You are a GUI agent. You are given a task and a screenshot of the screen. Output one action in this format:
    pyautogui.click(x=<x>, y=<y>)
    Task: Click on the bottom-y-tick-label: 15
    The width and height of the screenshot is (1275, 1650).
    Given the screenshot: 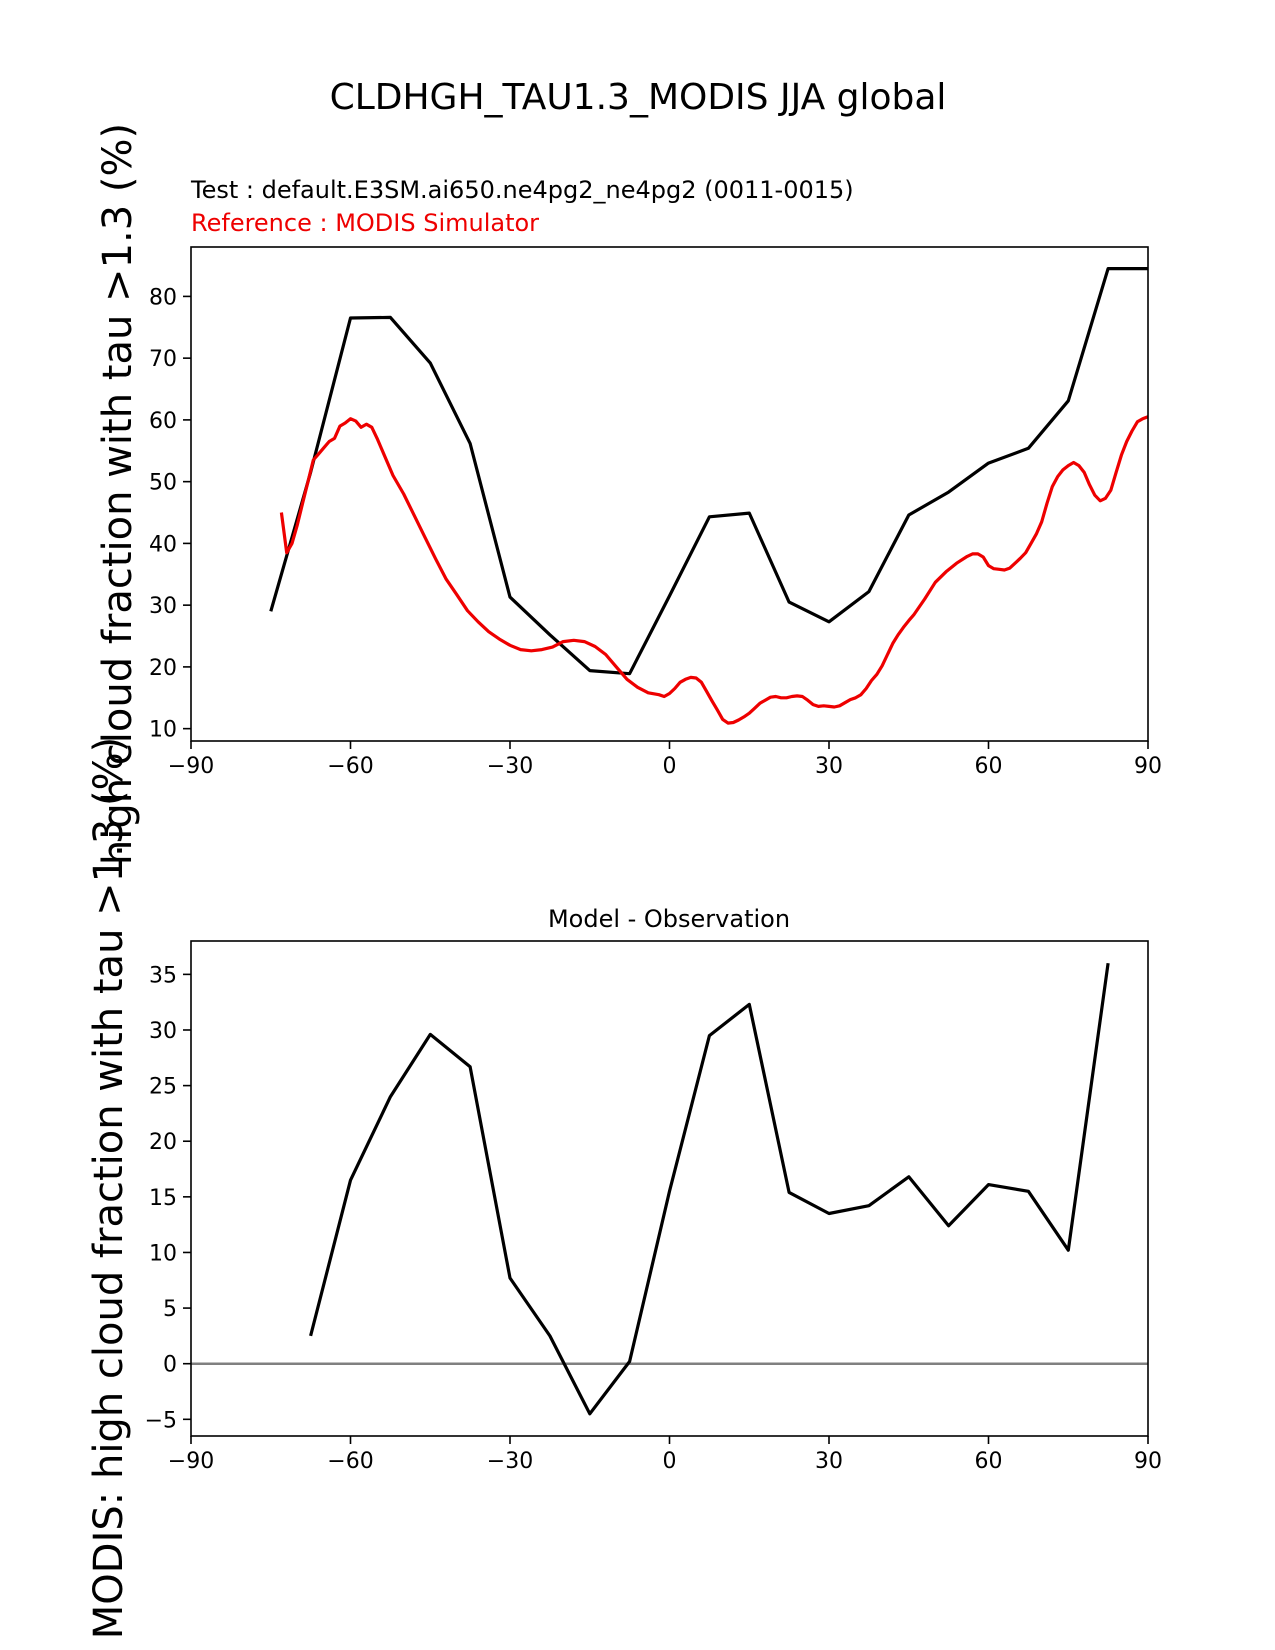 What is the action you would take?
    pyautogui.click(x=163, y=1198)
    